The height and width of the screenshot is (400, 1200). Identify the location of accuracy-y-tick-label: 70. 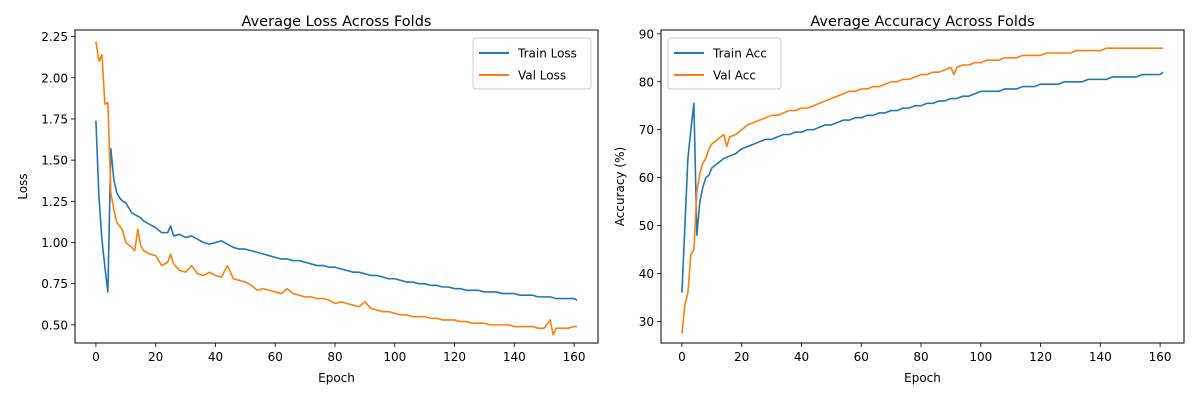
(646, 130).